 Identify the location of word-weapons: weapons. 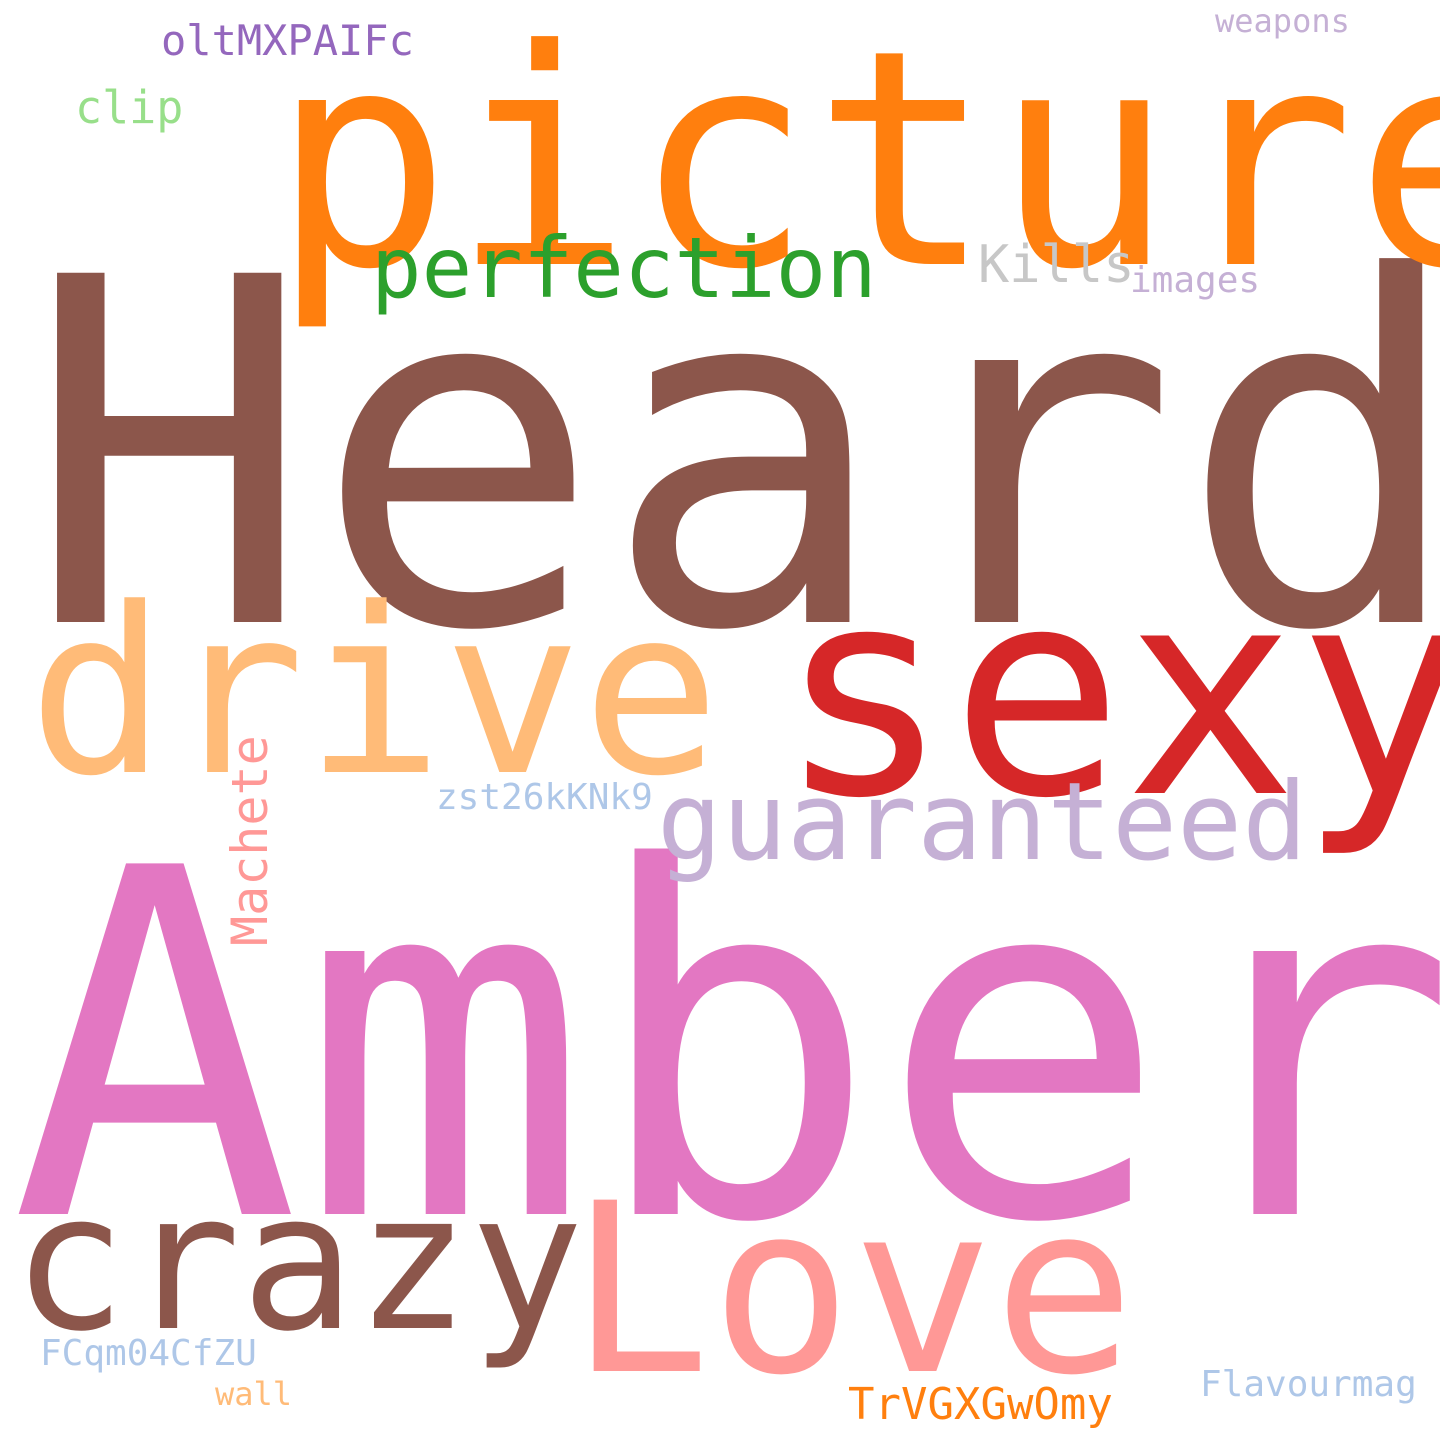
(1282, 21).